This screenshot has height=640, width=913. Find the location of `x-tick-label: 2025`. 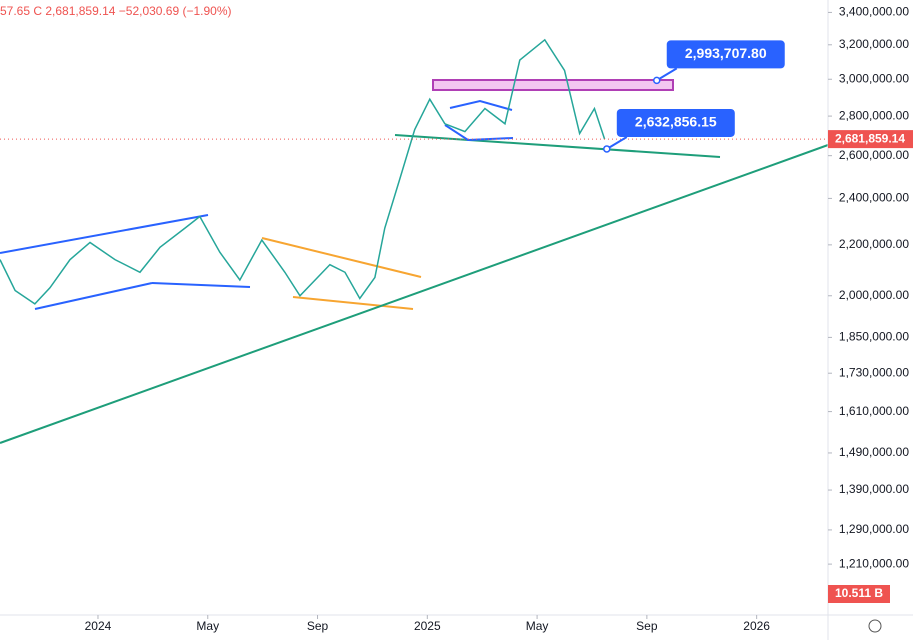

x-tick-label: 2025 is located at coordinates (427, 626).